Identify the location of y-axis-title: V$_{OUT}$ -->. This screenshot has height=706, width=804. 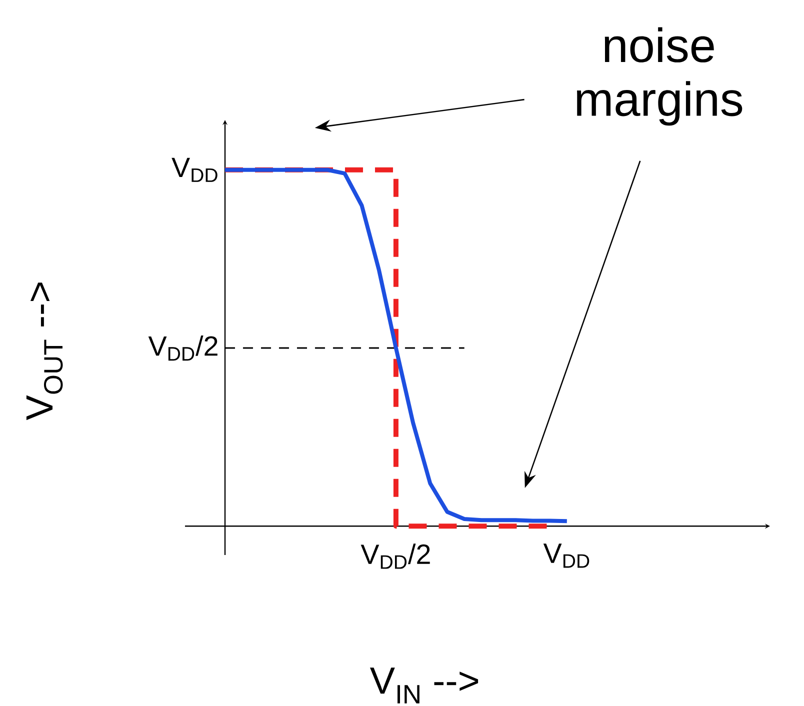
(44, 351).